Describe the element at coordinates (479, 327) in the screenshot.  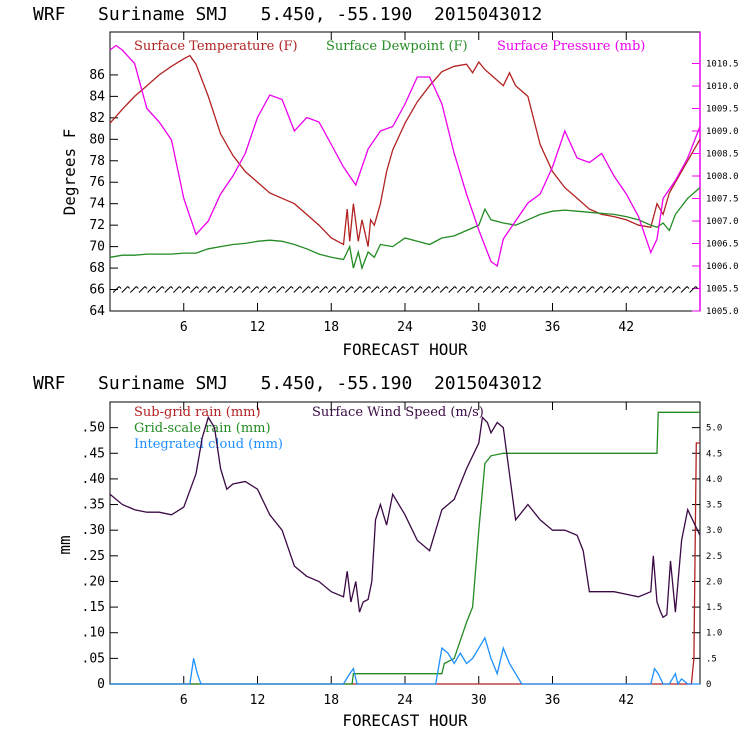
I see `x-tick-label: 30` at that location.